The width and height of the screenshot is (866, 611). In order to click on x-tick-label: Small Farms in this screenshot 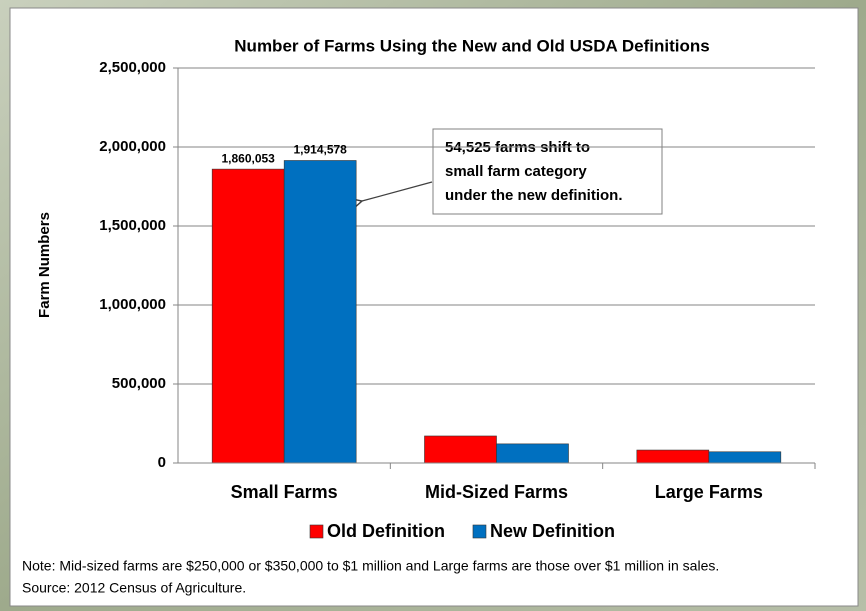, I will do `click(284, 492)`.